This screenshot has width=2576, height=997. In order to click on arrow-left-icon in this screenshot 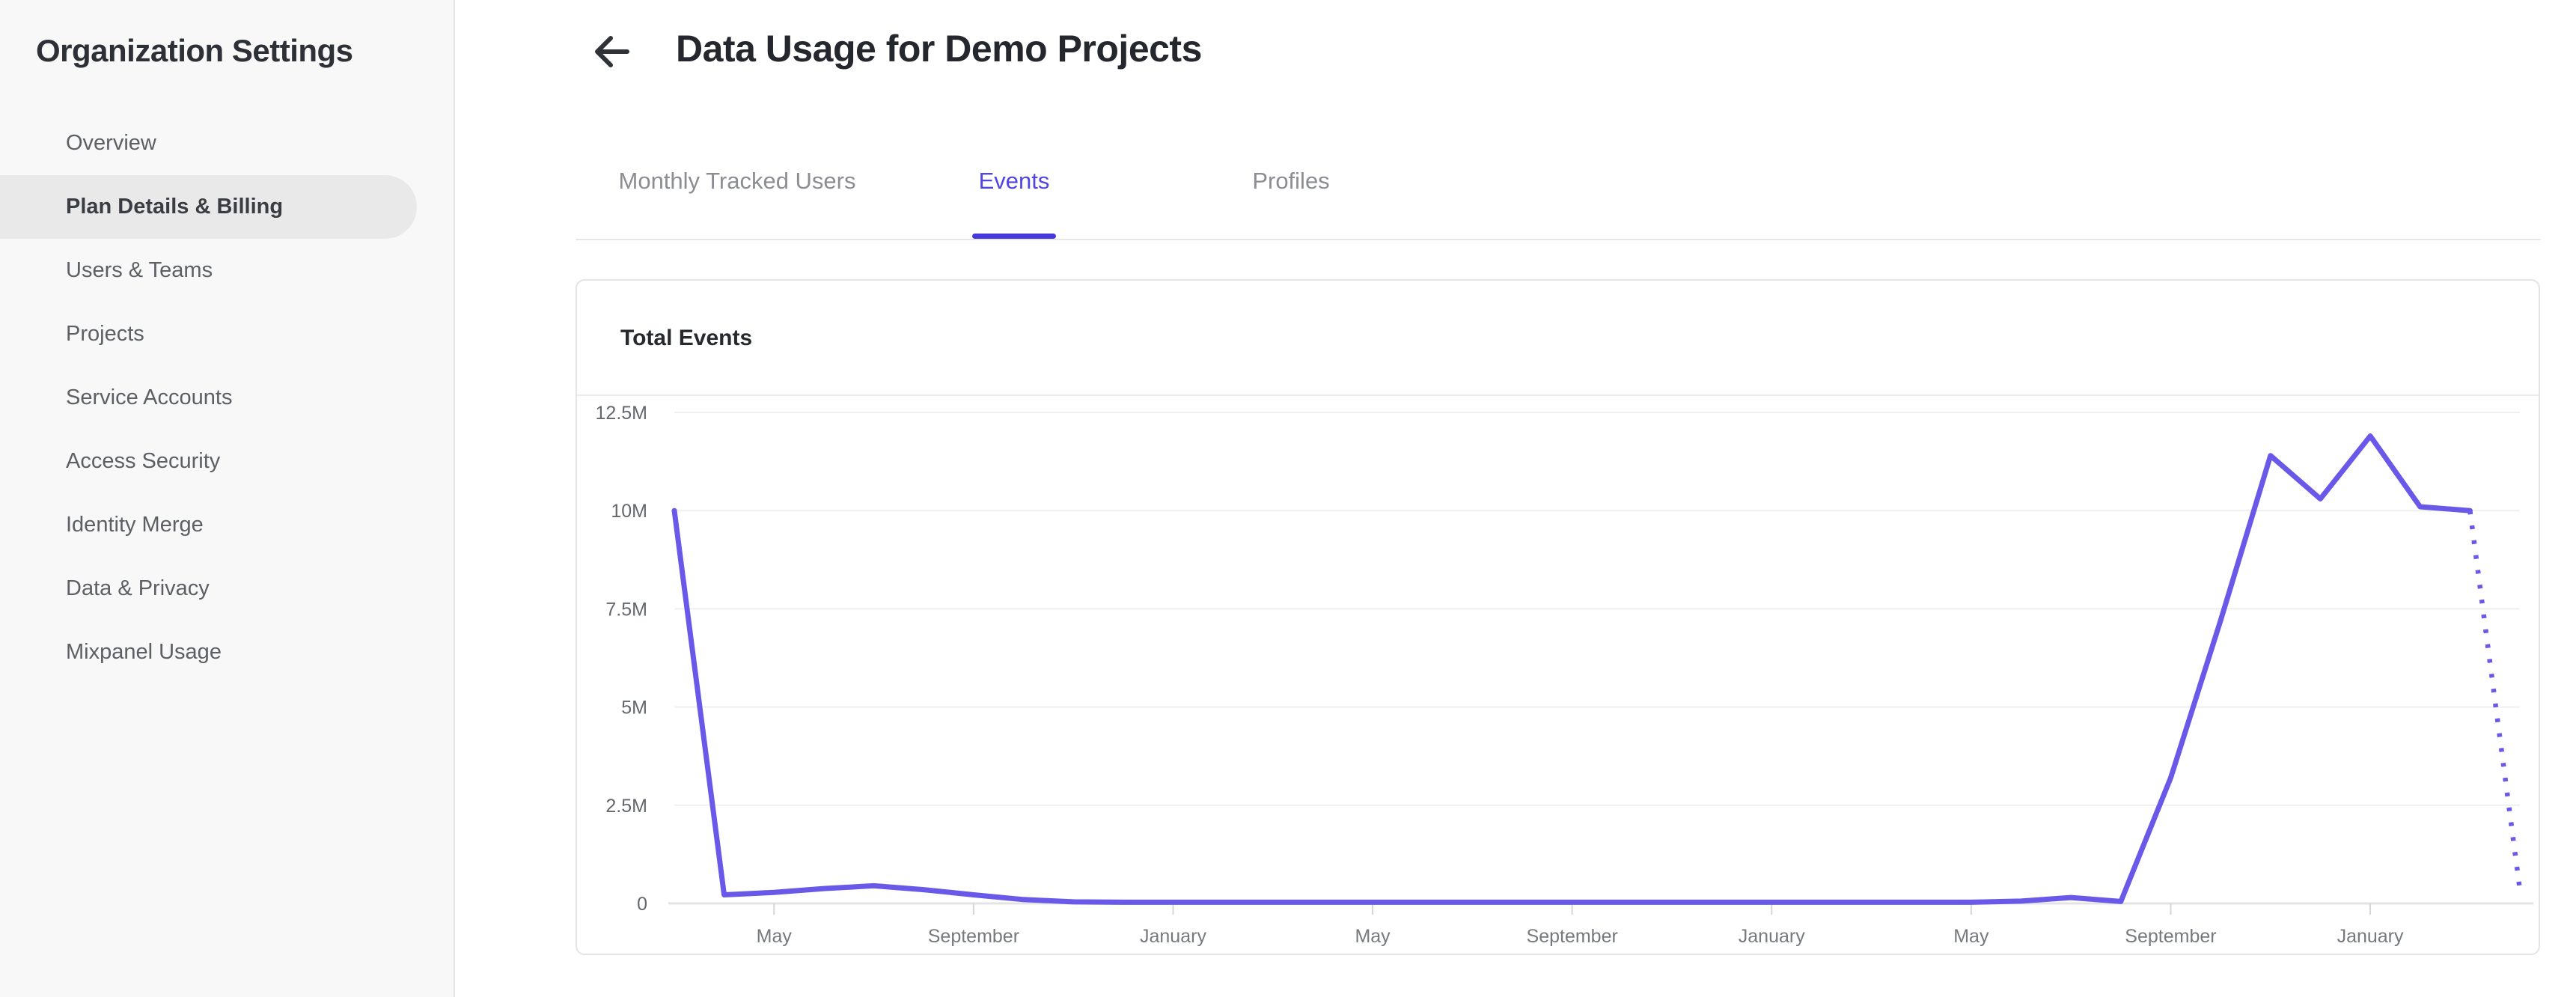, I will do `click(612, 52)`.